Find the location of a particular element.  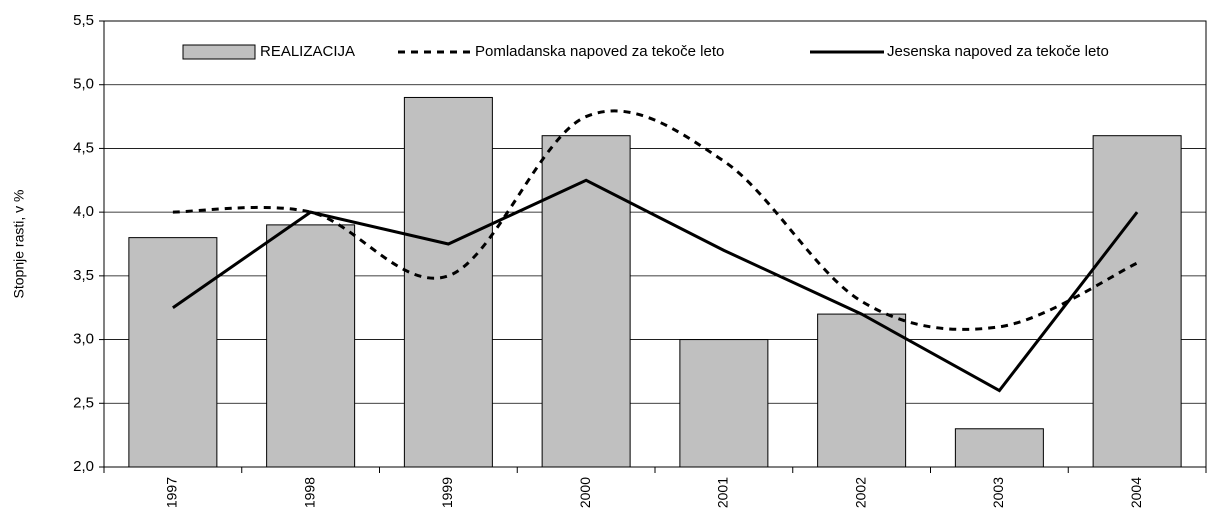

y-tick-label: 2,5 is located at coordinates (83, 402).